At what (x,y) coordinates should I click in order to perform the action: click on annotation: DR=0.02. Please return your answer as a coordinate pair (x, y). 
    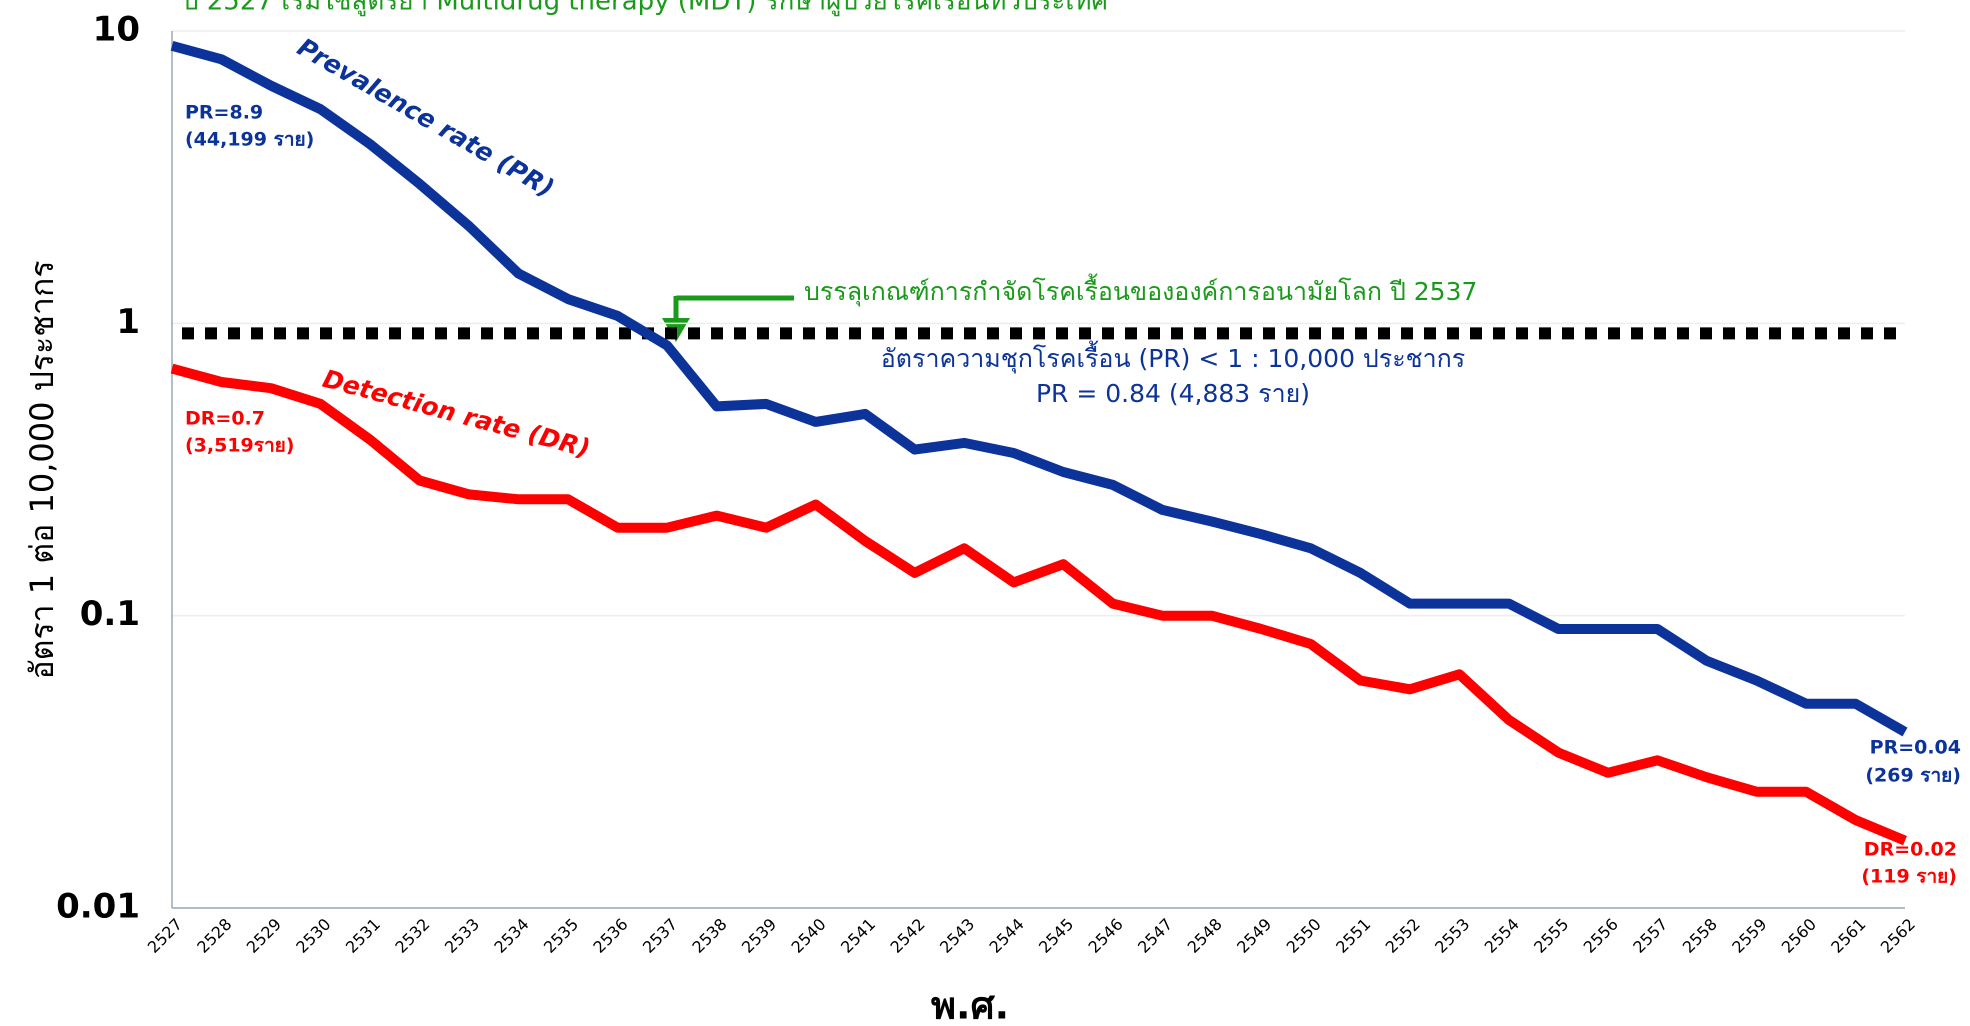
    Looking at the image, I should click on (1910, 850).